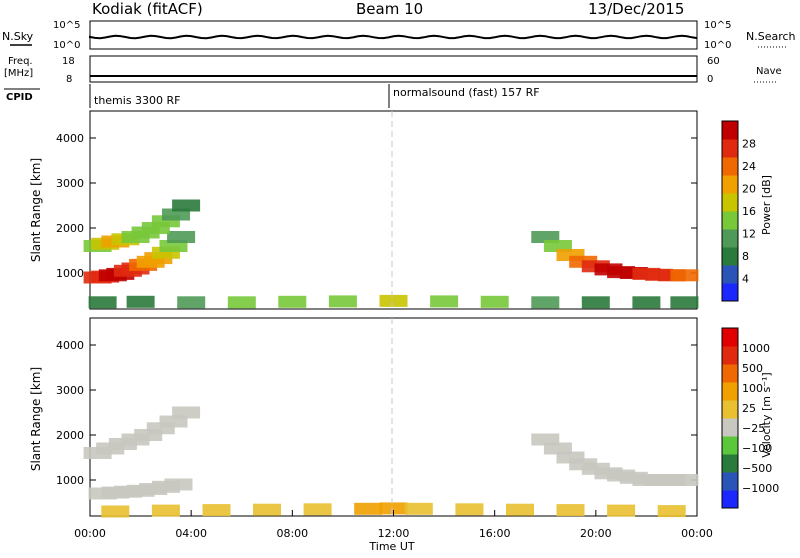 This screenshot has width=800, height=558. What do you see at coordinates (191, 533) in the screenshot?
I see `x-tick-label: 04:00` at bounding box center [191, 533].